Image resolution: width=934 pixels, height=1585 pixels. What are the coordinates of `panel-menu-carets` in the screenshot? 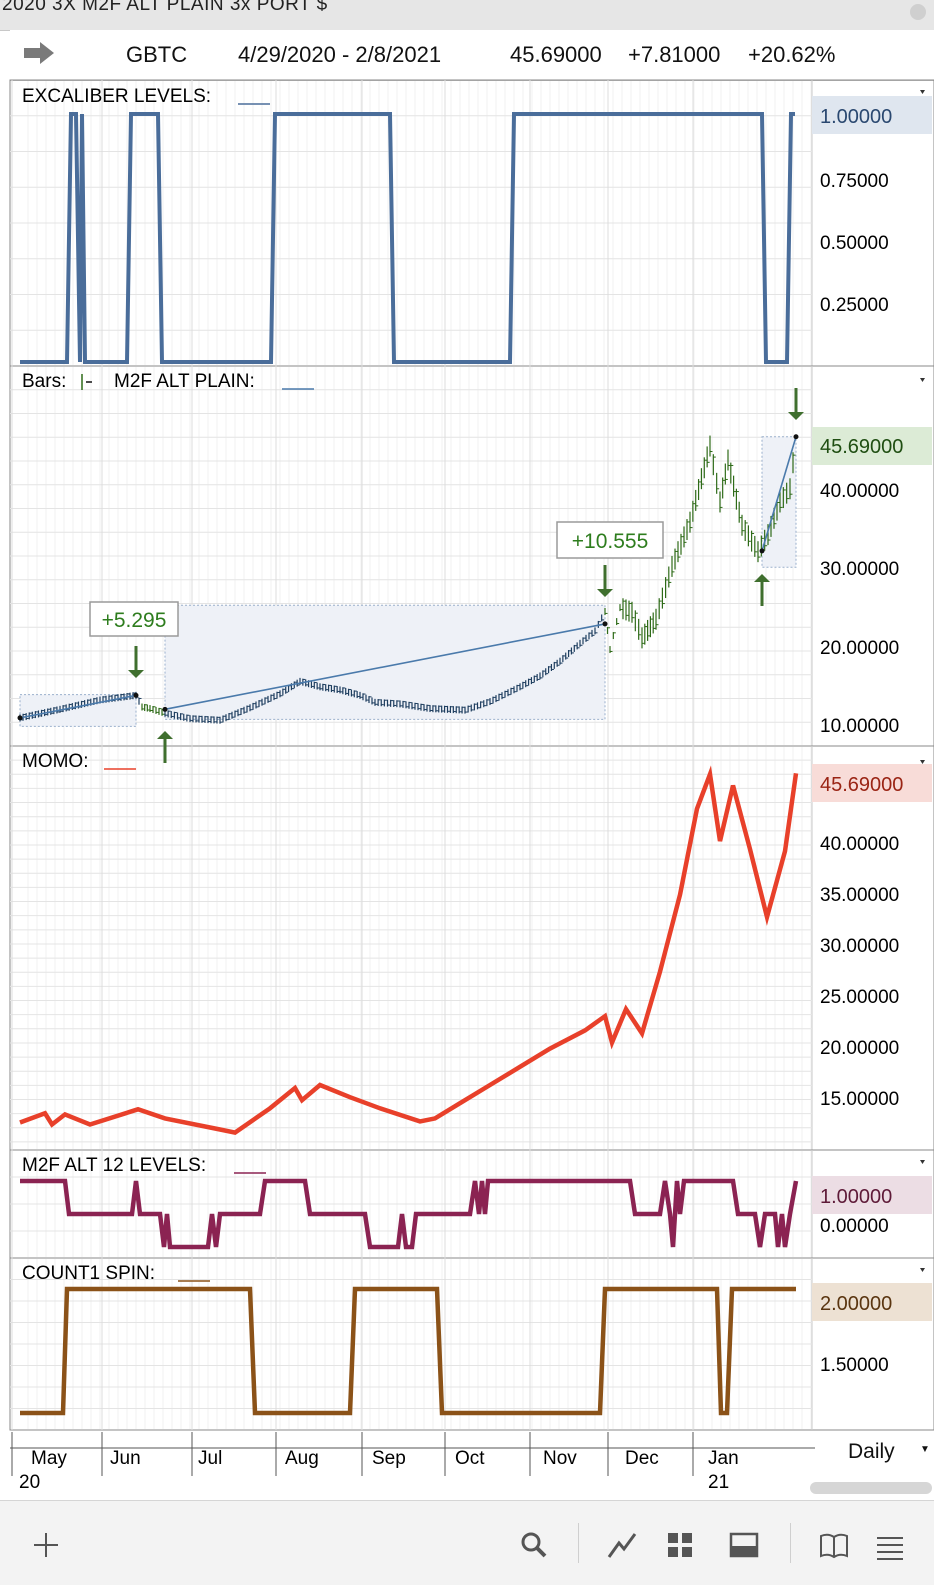 It's located at (922, 681).